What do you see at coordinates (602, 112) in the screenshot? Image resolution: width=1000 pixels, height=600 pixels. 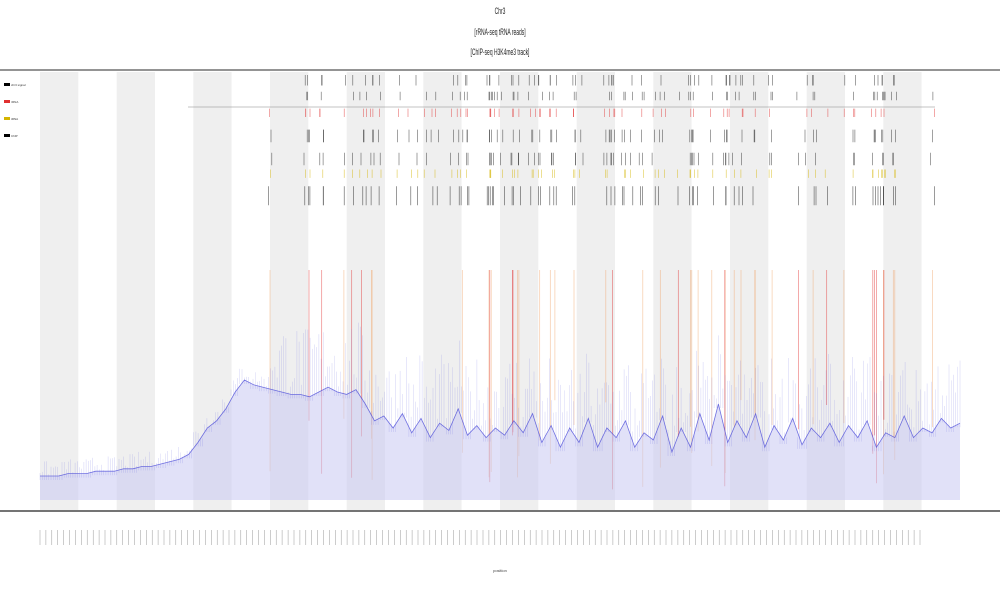 I see `red-ticks-row` at bounding box center [602, 112].